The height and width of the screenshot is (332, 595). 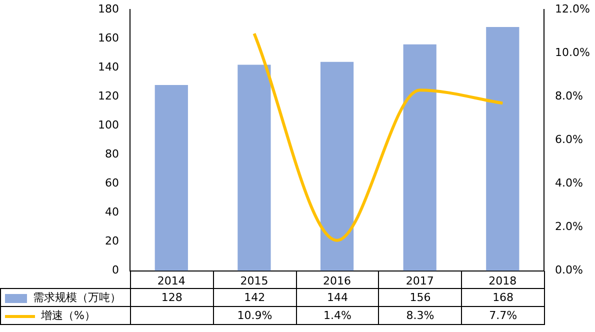 I want to click on data-label: 10.9%, so click(x=254, y=315).